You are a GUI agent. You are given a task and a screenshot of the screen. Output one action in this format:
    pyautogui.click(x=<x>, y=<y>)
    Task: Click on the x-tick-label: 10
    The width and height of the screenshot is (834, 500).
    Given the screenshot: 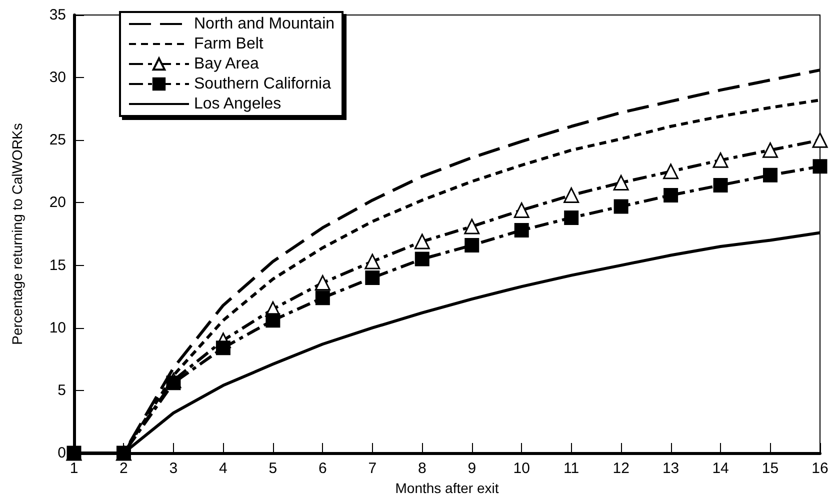 What is the action you would take?
    pyautogui.click(x=521, y=468)
    